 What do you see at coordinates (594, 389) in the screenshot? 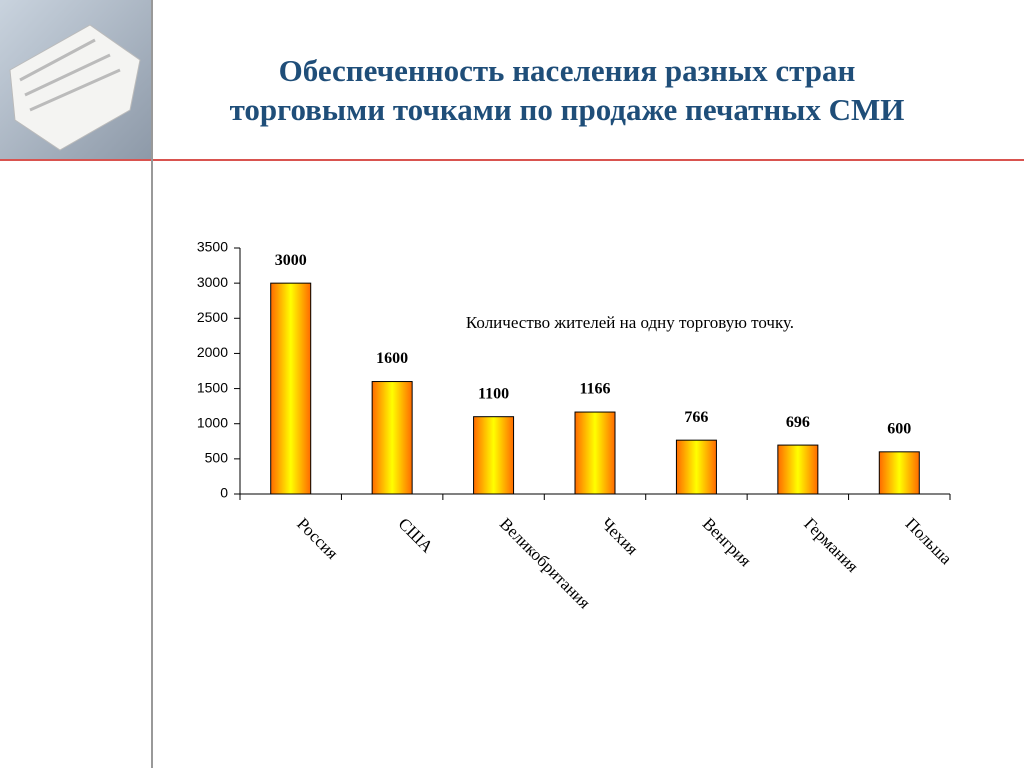
I see `value-label: 1166` at bounding box center [594, 389].